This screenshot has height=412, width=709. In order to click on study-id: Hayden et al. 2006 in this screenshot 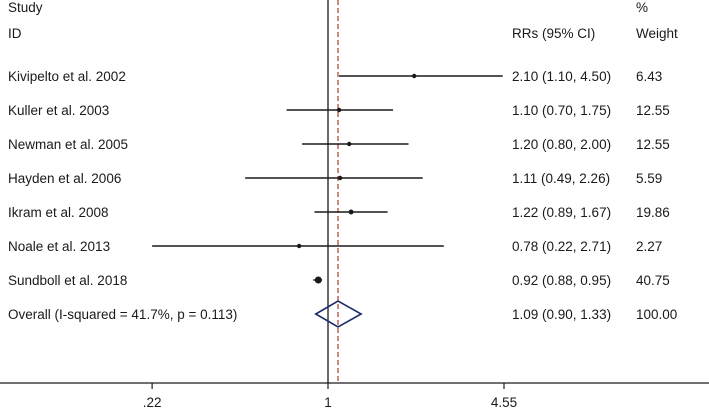, I will do `click(64, 178)`.